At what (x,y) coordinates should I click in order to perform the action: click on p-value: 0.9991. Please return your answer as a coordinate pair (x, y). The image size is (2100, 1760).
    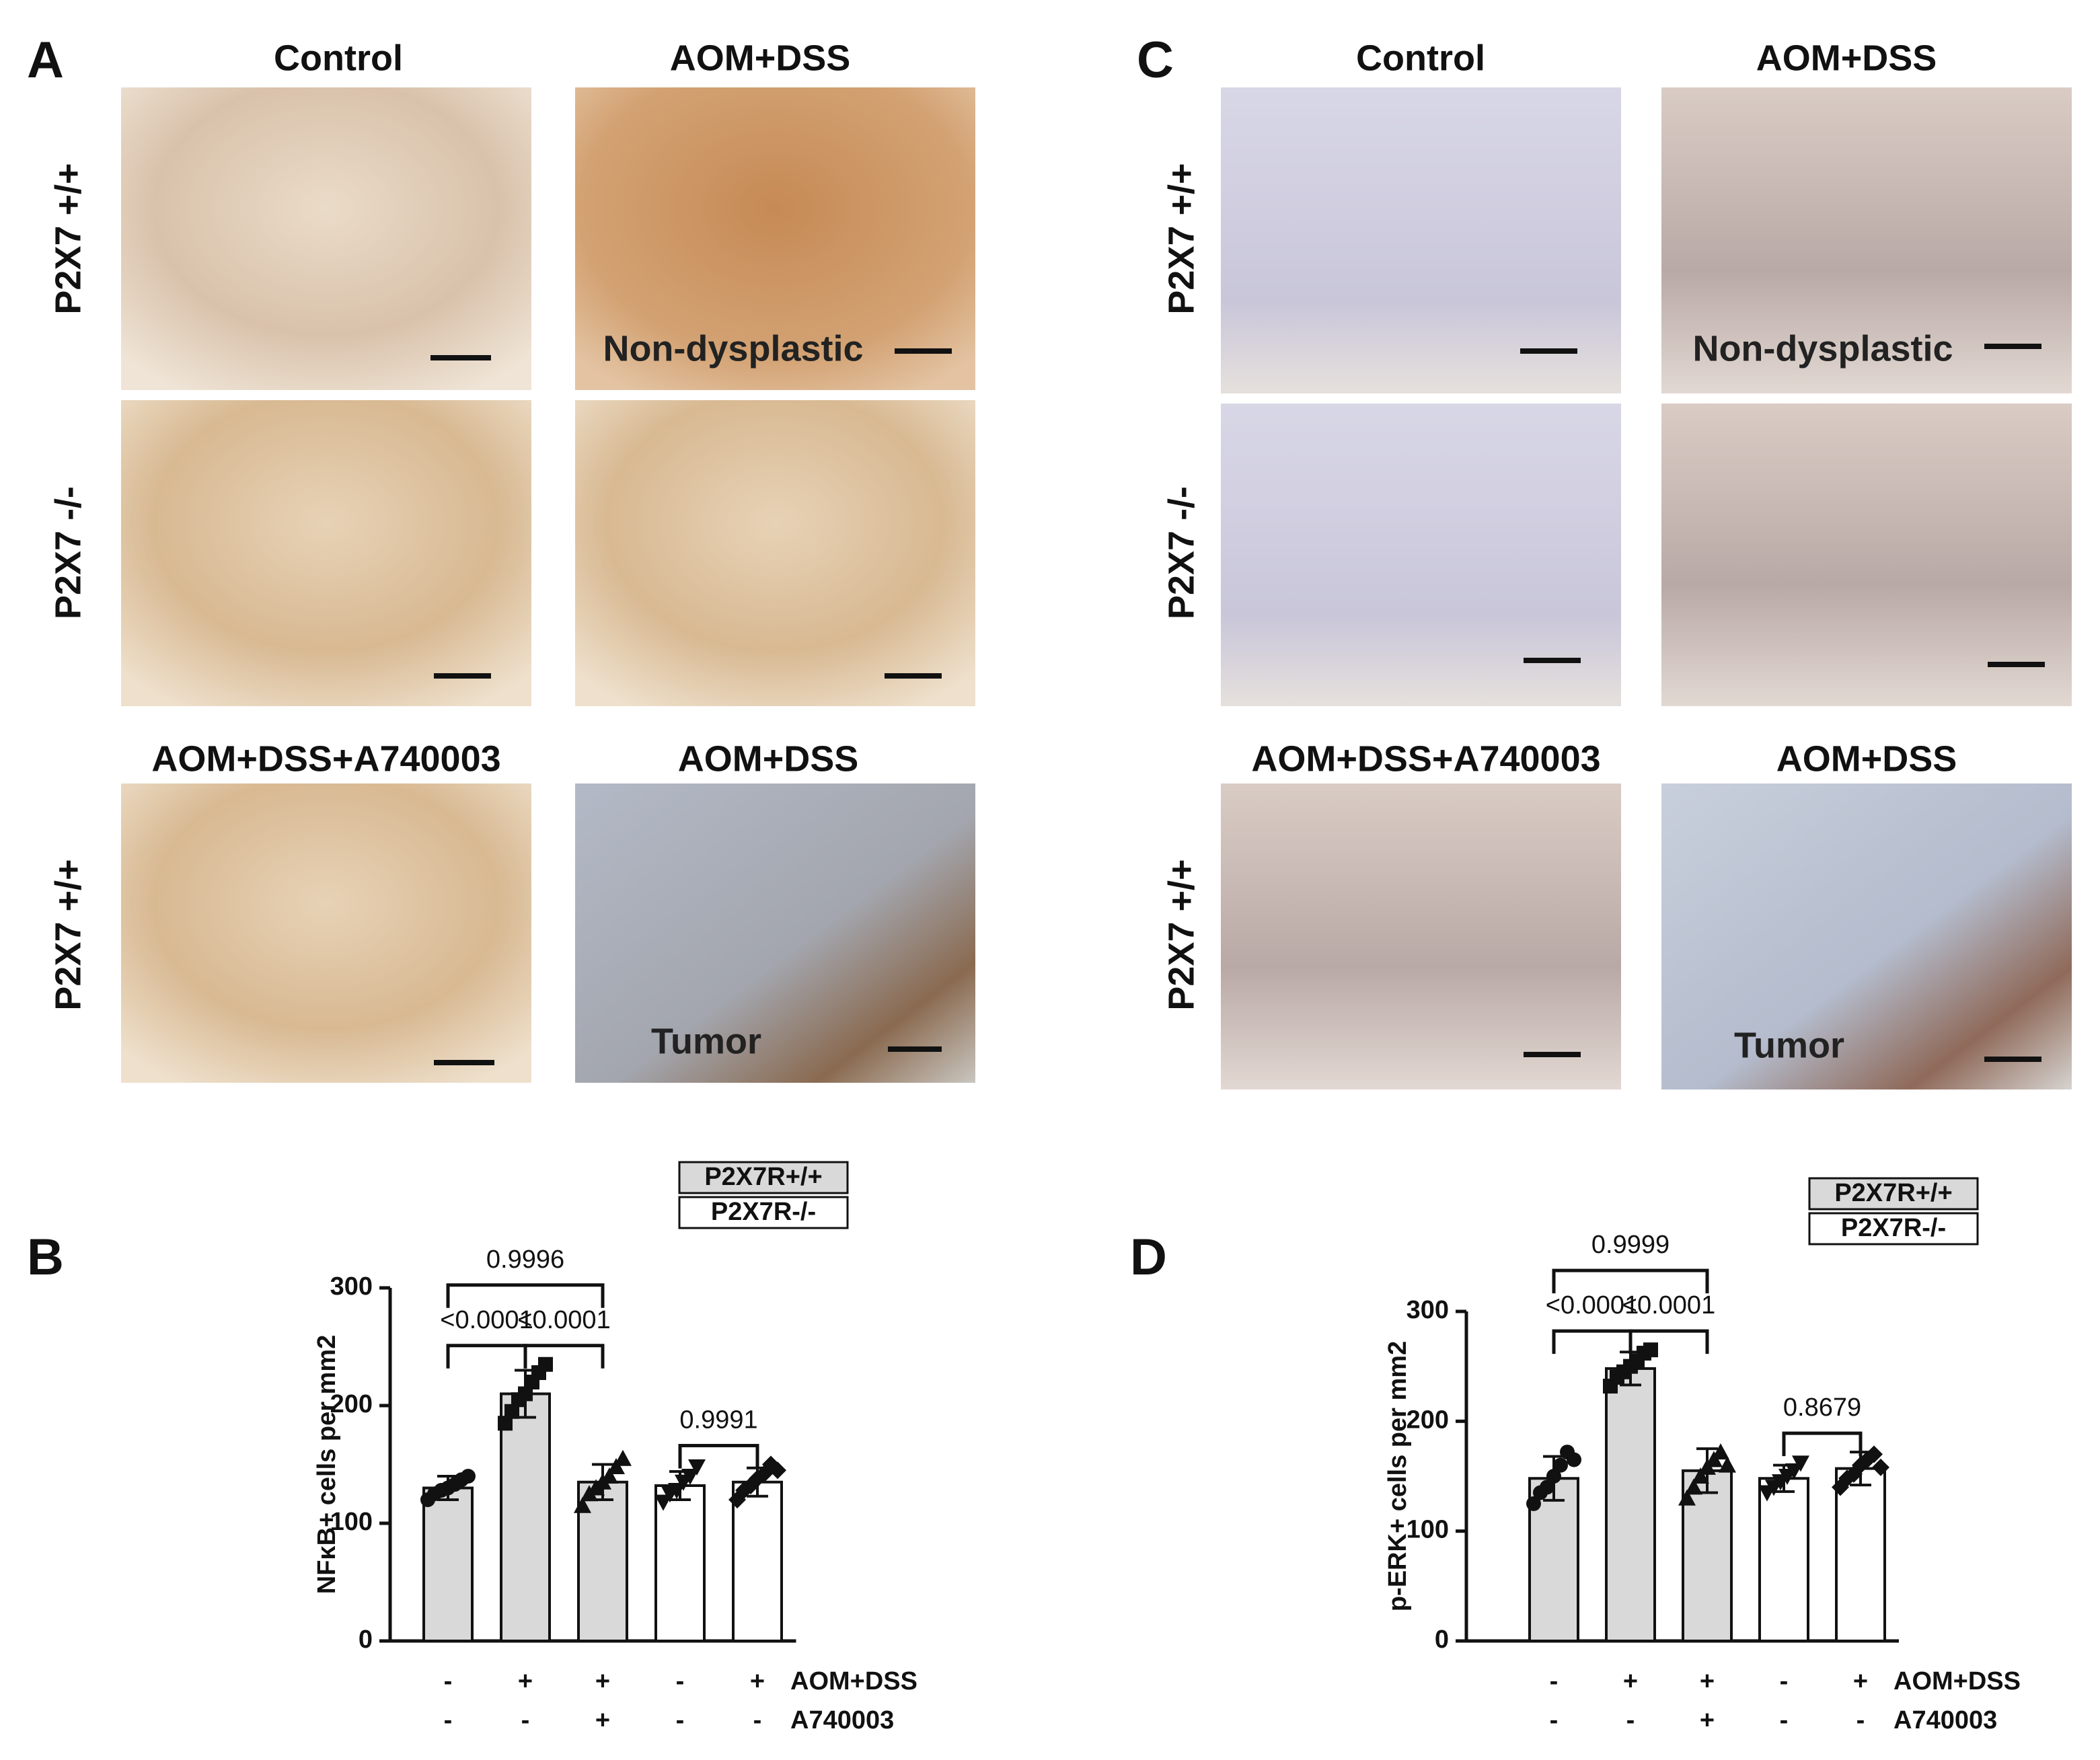
    Looking at the image, I should click on (718, 1420).